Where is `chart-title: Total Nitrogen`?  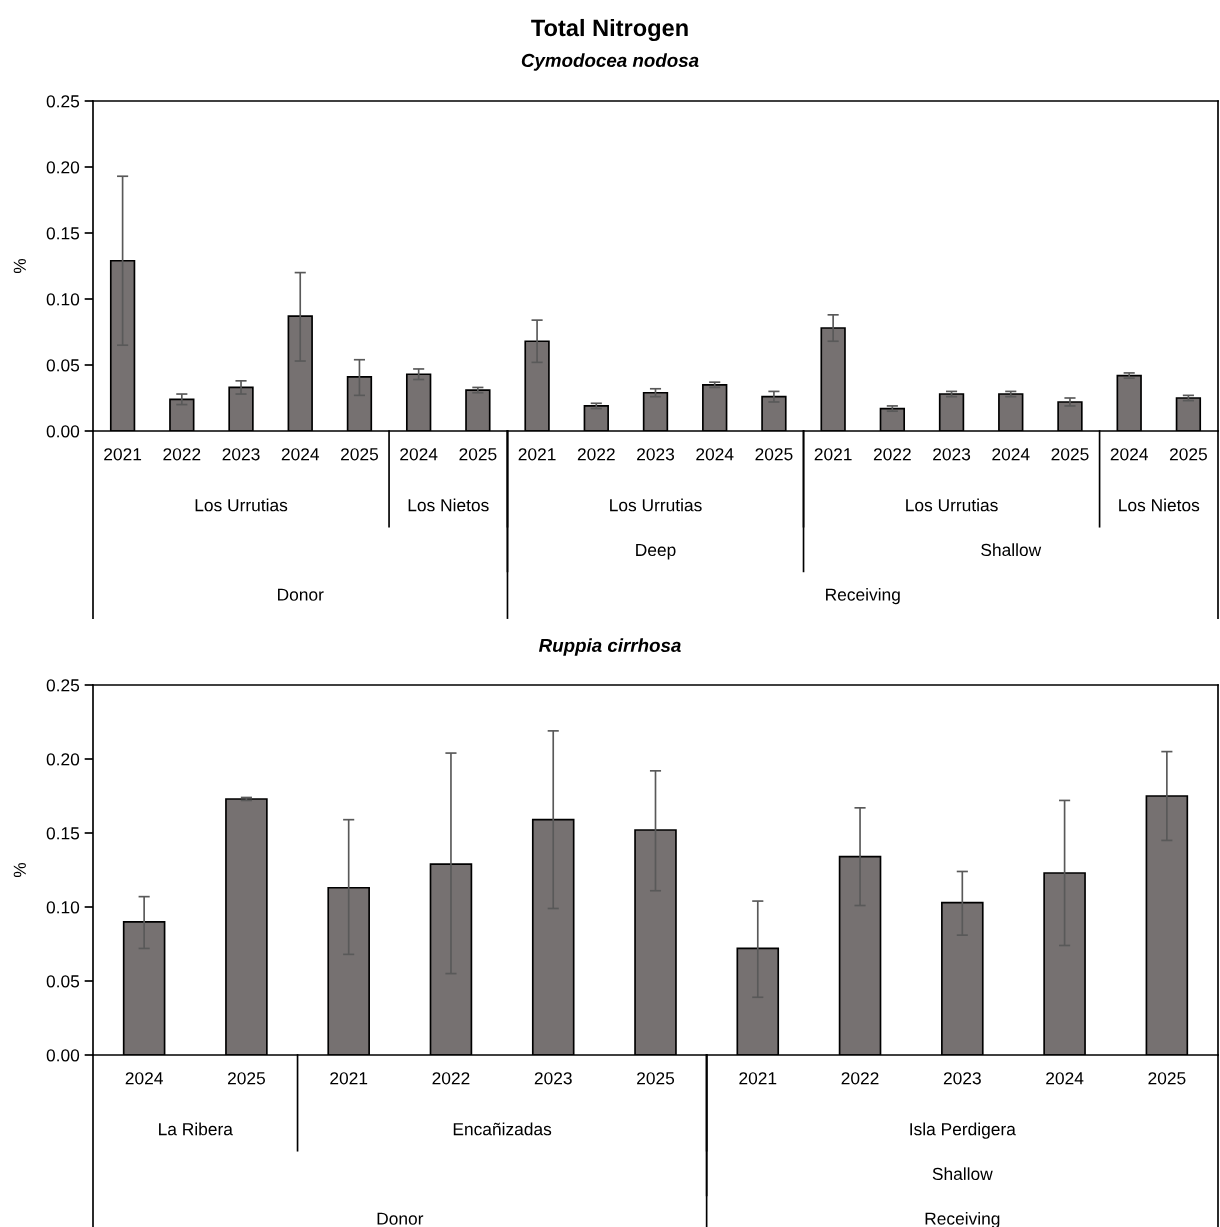
chart-title: Total Nitrogen is located at coordinates (609, 30).